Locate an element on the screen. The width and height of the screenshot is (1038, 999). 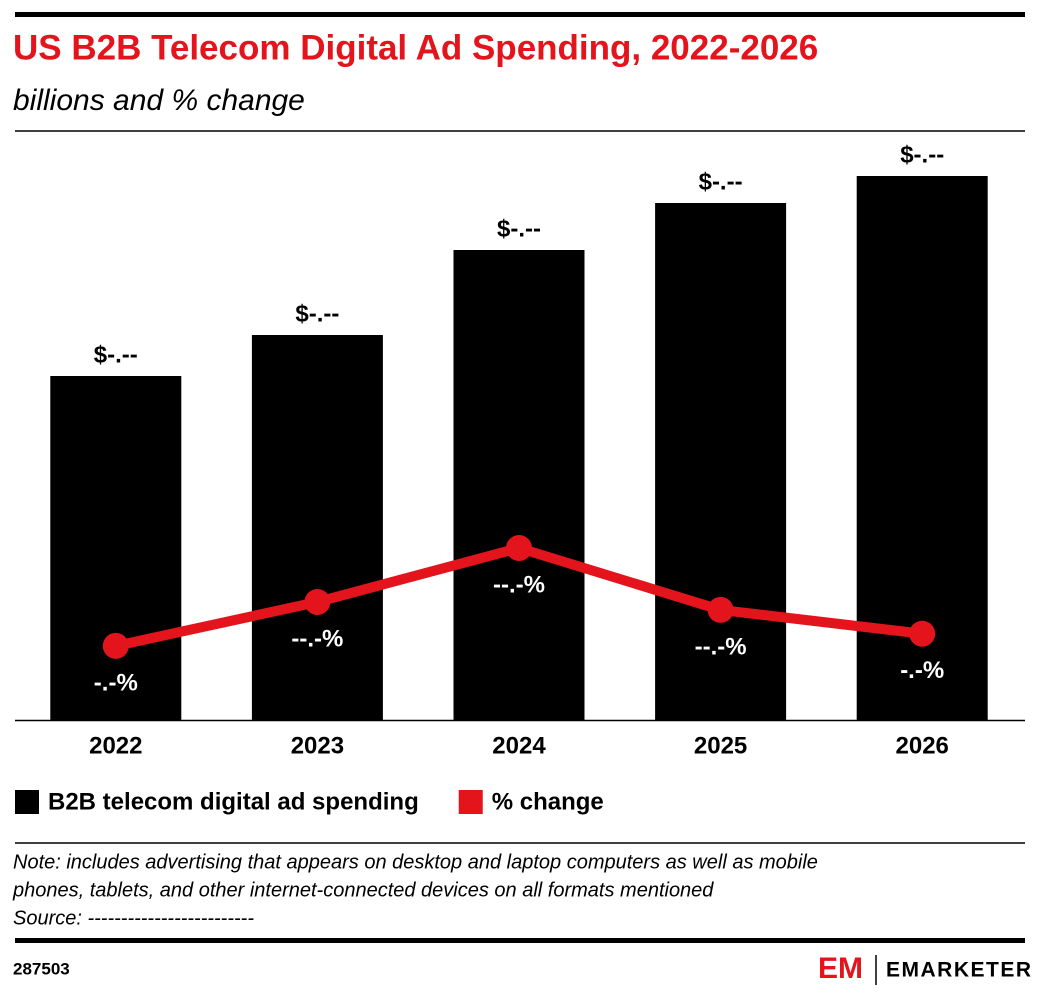
chart-id: 287503 is located at coordinates (41, 968).